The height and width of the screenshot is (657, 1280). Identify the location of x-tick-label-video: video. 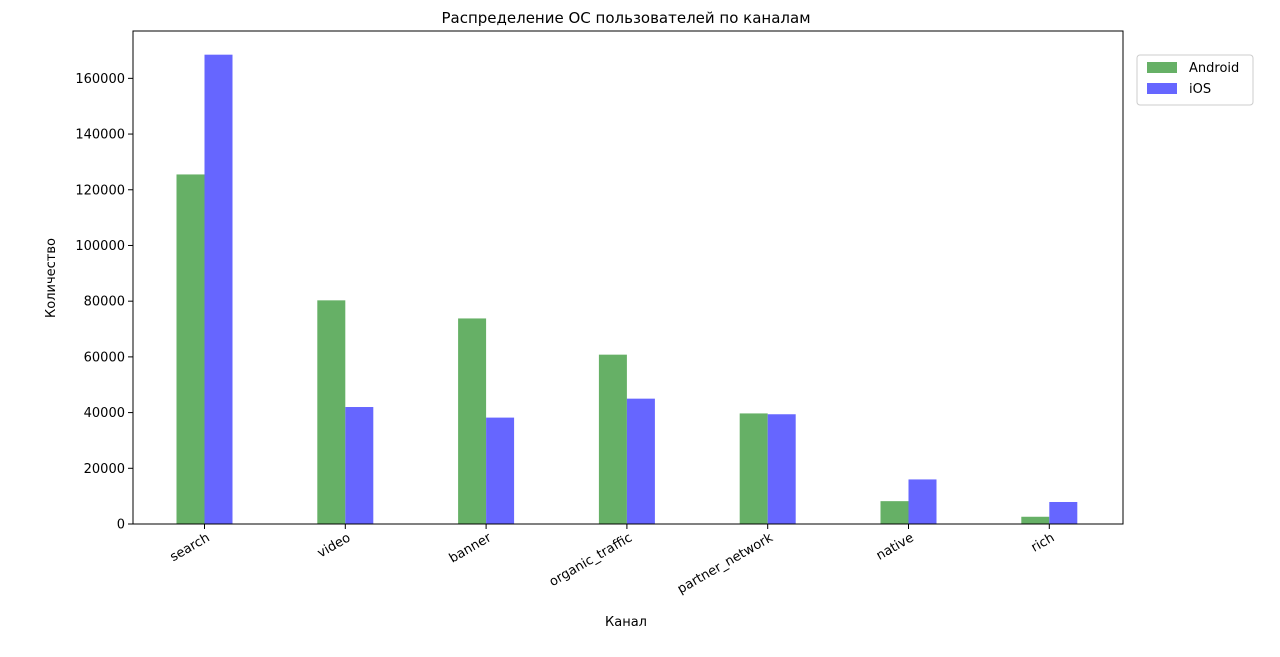
(334, 545).